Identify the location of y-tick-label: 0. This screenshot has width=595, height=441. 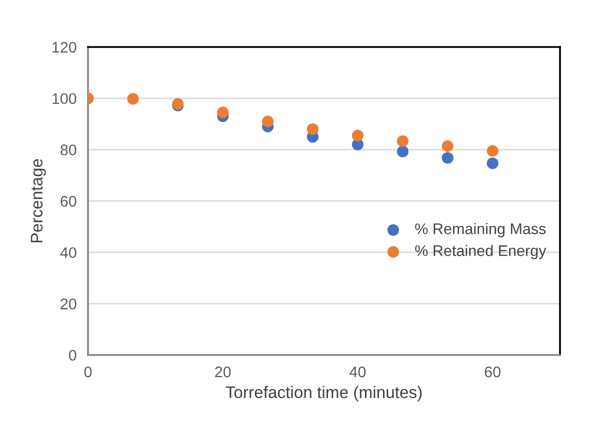
(72, 355).